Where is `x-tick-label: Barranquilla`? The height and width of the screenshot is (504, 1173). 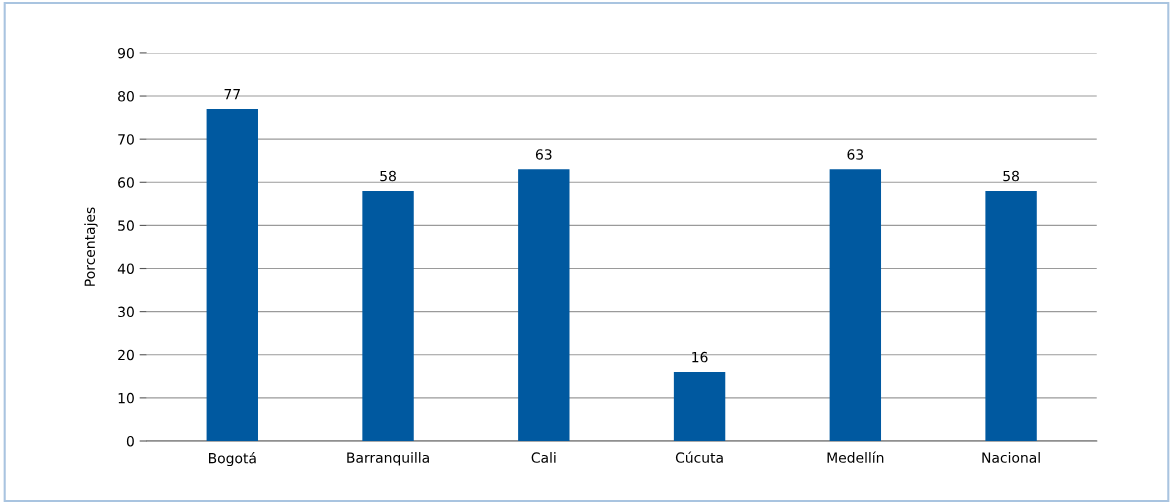
x-tick-label: Barranquilla is located at coordinates (388, 459).